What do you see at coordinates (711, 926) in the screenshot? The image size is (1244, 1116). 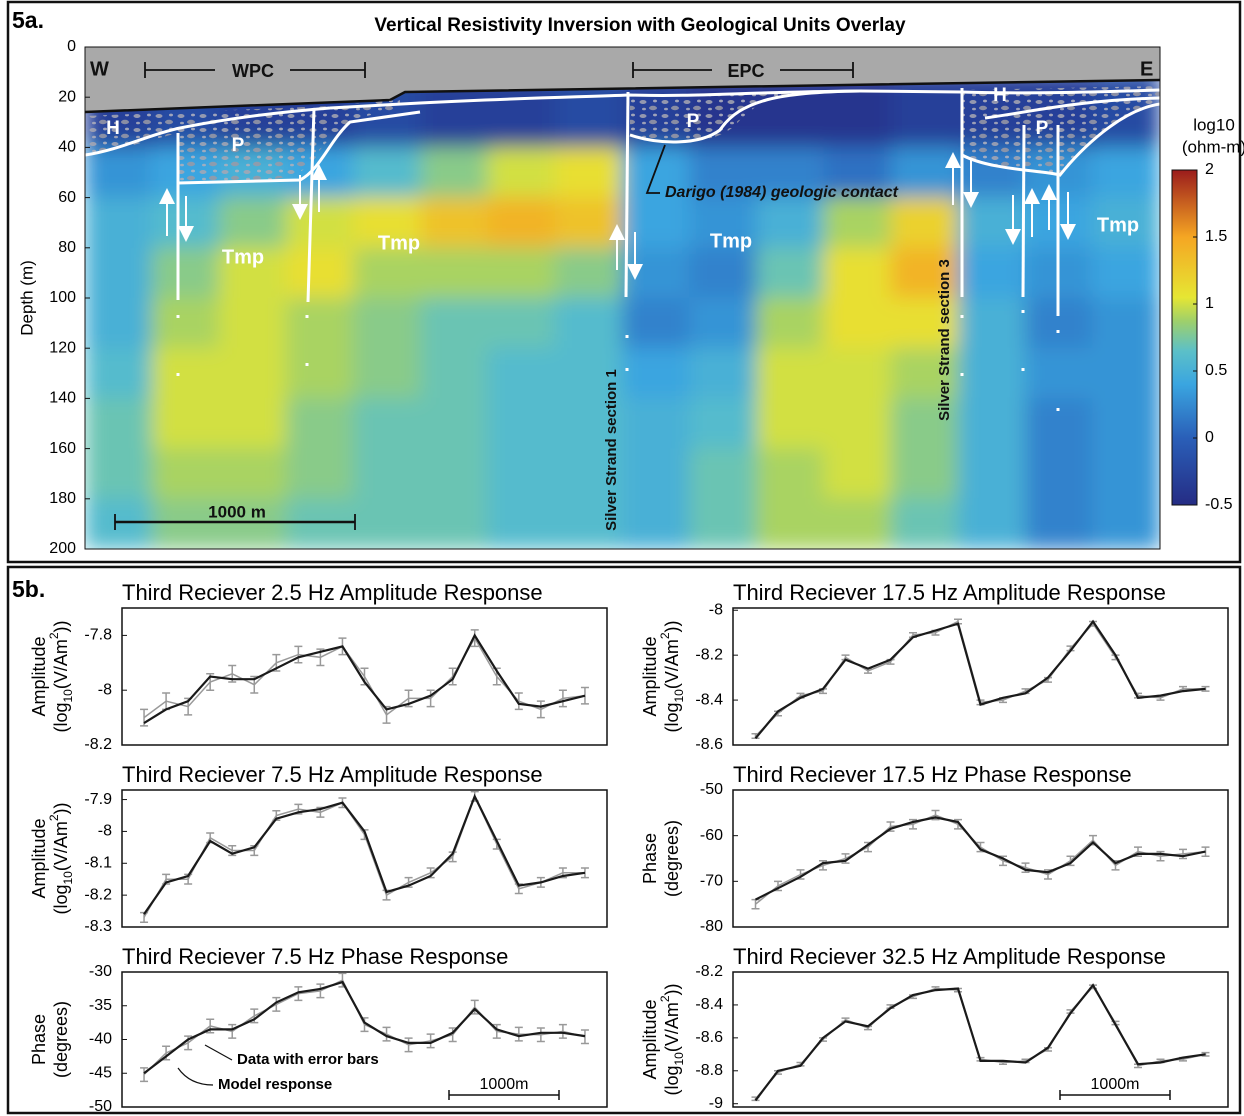 I see `y-tick-label: -80` at bounding box center [711, 926].